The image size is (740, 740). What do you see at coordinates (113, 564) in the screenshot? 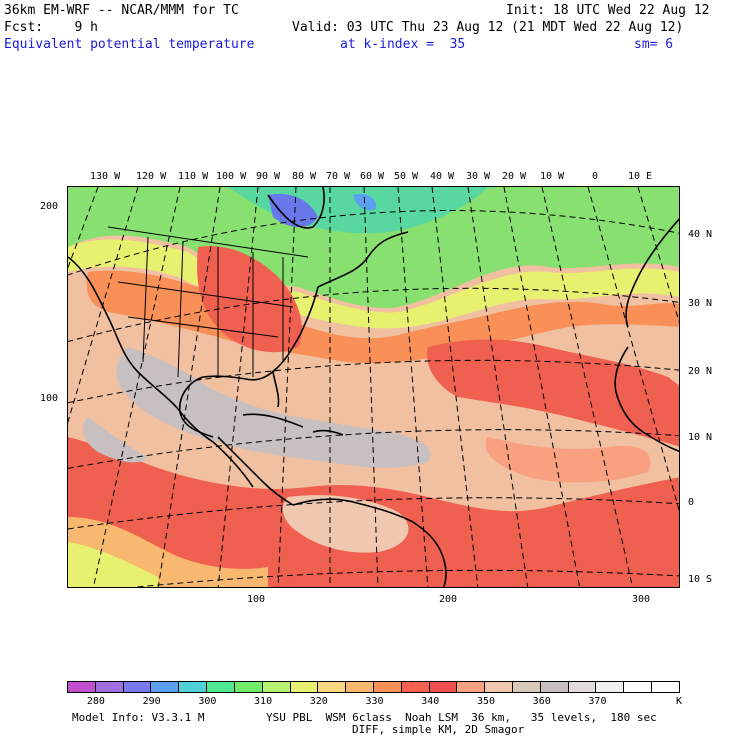
I see `yellow-sw` at bounding box center [113, 564].